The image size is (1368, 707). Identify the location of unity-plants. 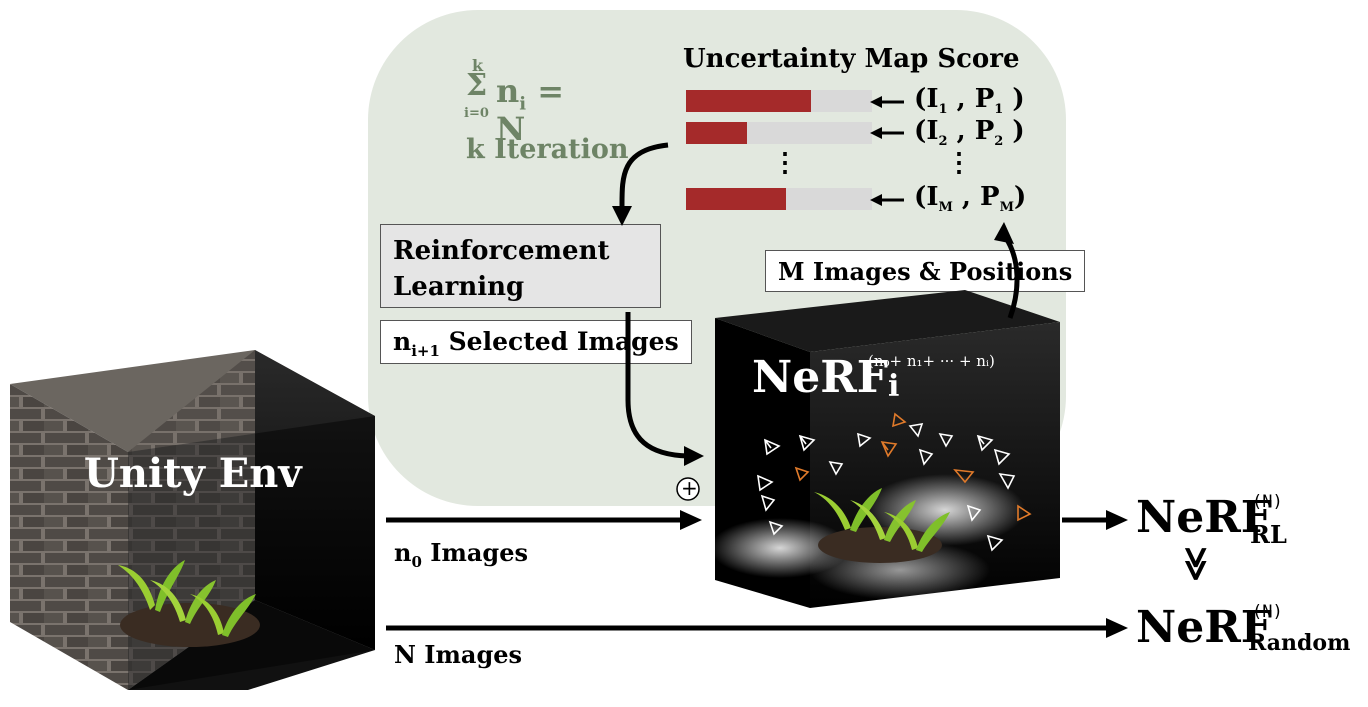
(189, 603).